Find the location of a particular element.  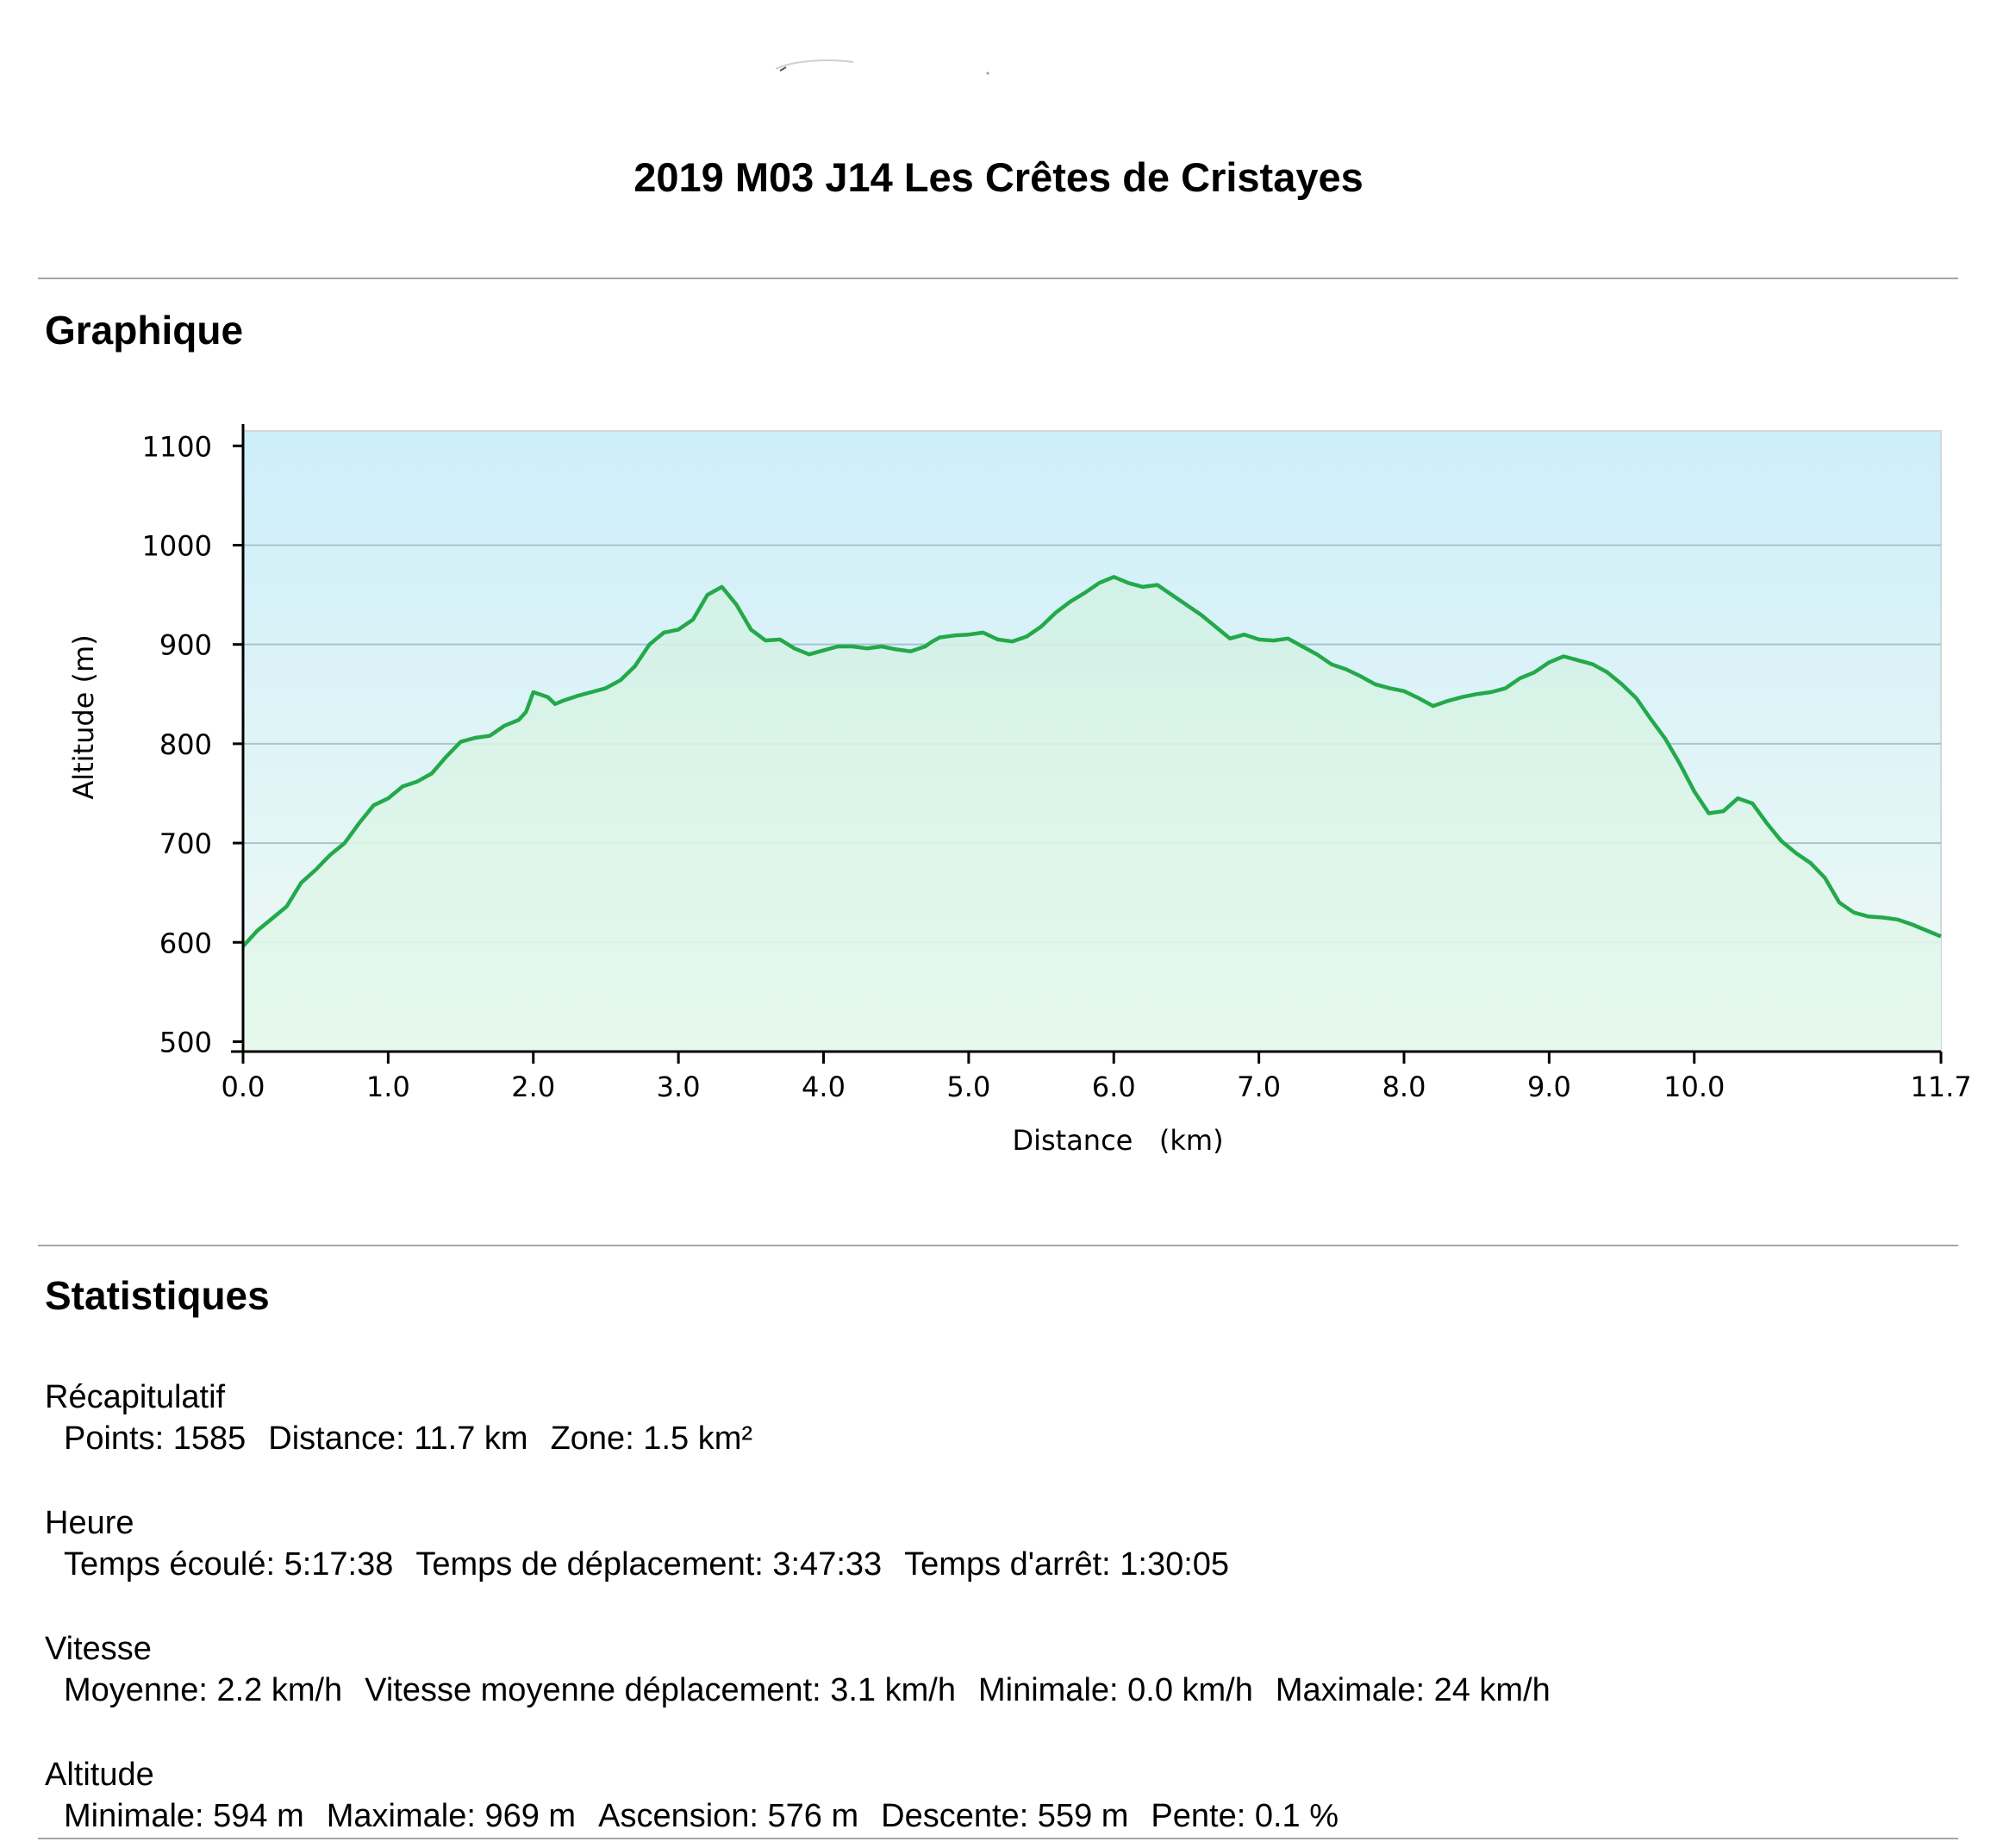

stat-item: Pente: 0.1 % is located at coordinates (1245, 1816).